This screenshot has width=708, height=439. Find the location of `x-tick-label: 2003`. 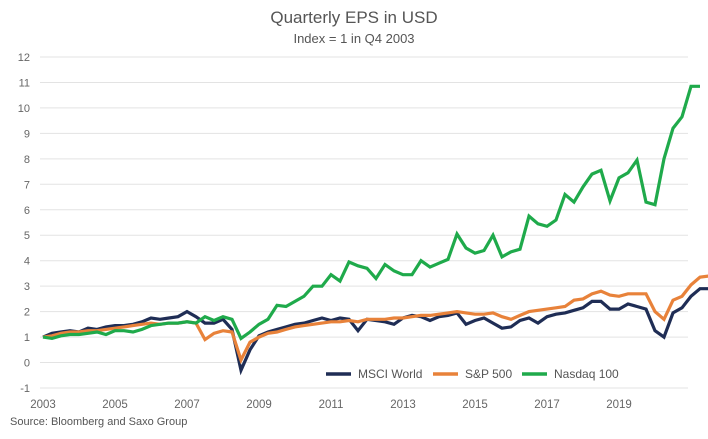

x-tick-label: 2003 is located at coordinates (43, 405).